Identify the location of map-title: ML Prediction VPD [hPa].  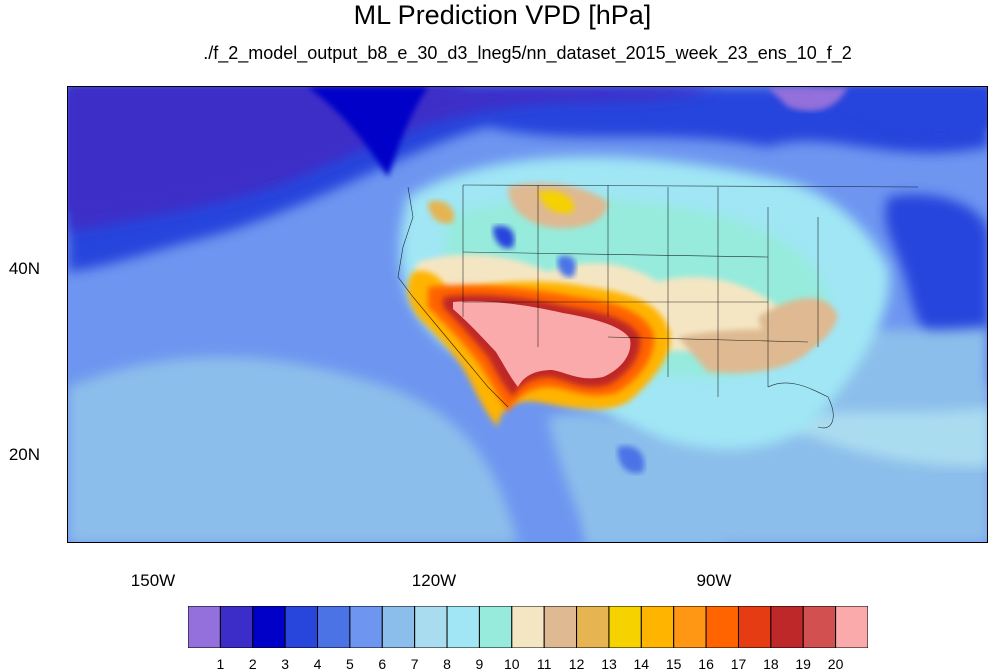
(502, 15).